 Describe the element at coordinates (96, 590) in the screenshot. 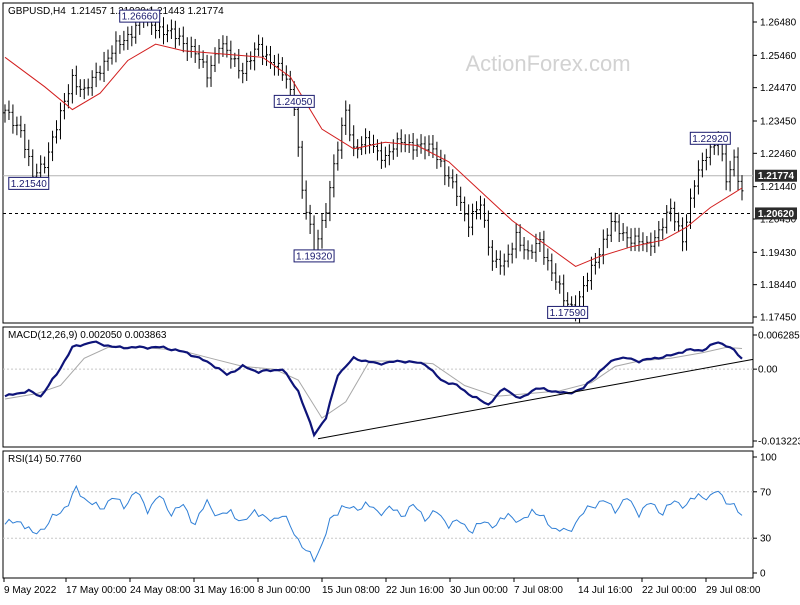

I see `x-tick-label: 17 May 00:00` at that location.